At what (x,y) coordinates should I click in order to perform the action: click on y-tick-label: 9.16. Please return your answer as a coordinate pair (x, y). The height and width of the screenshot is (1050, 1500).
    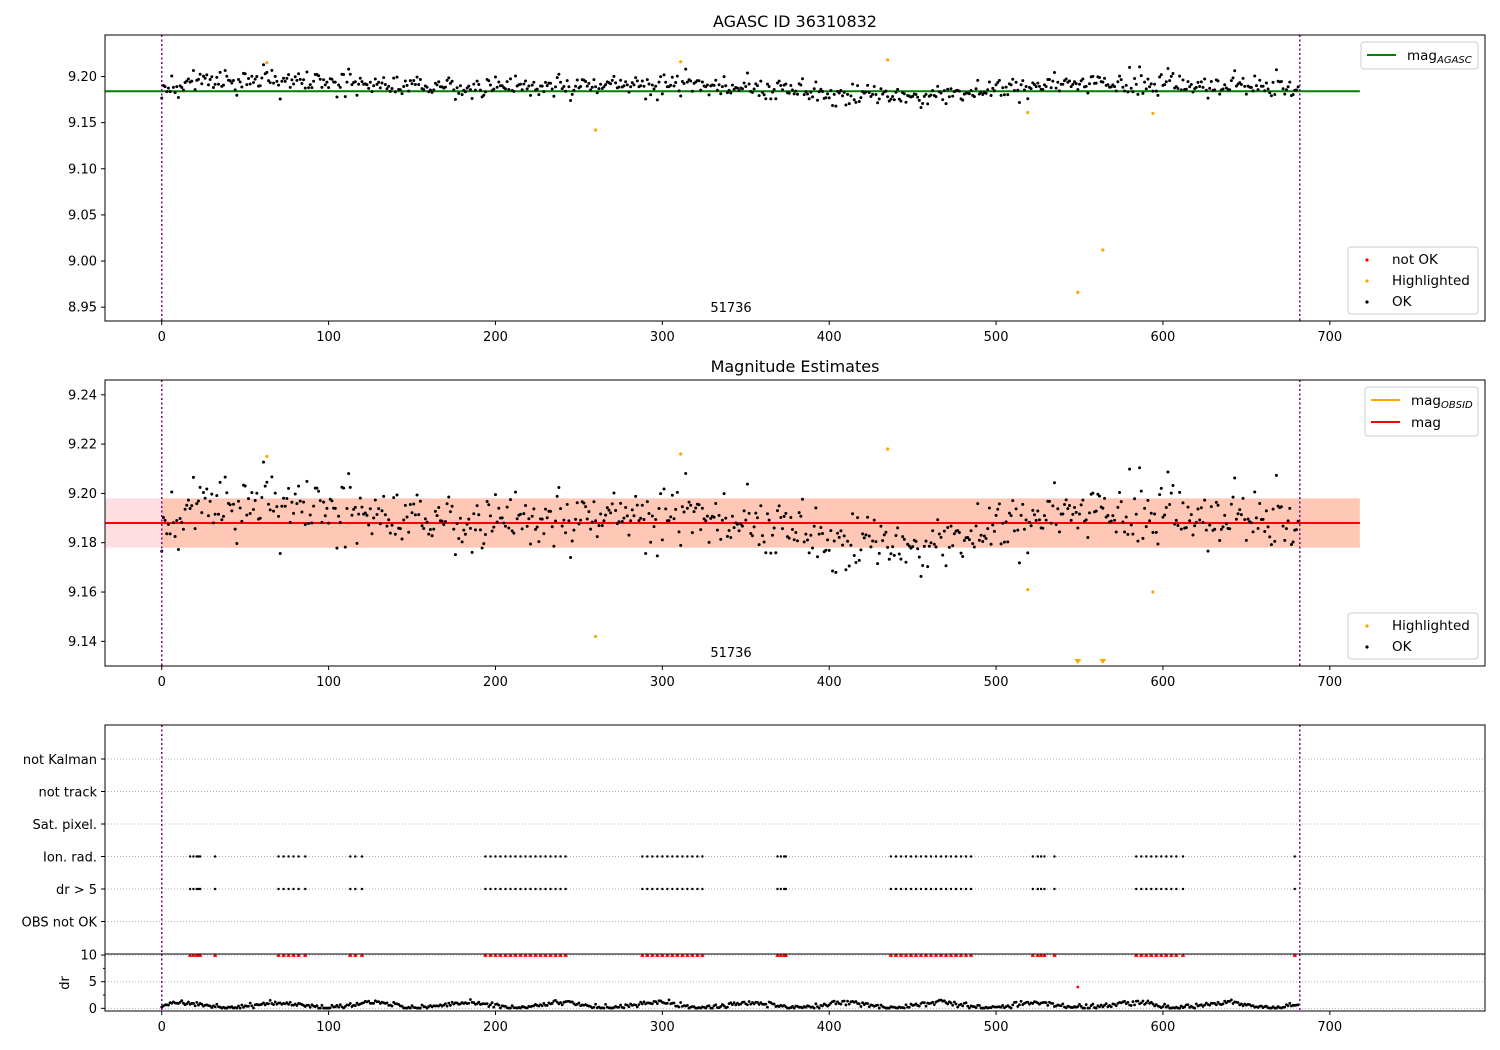
    Looking at the image, I should click on (82, 593).